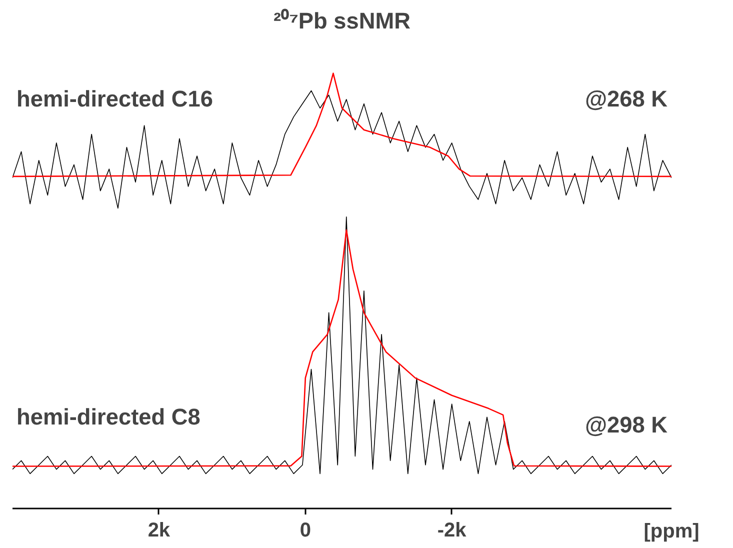  What do you see at coordinates (452, 531) in the screenshot?
I see `x-tick-label: -2k` at bounding box center [452, 531].